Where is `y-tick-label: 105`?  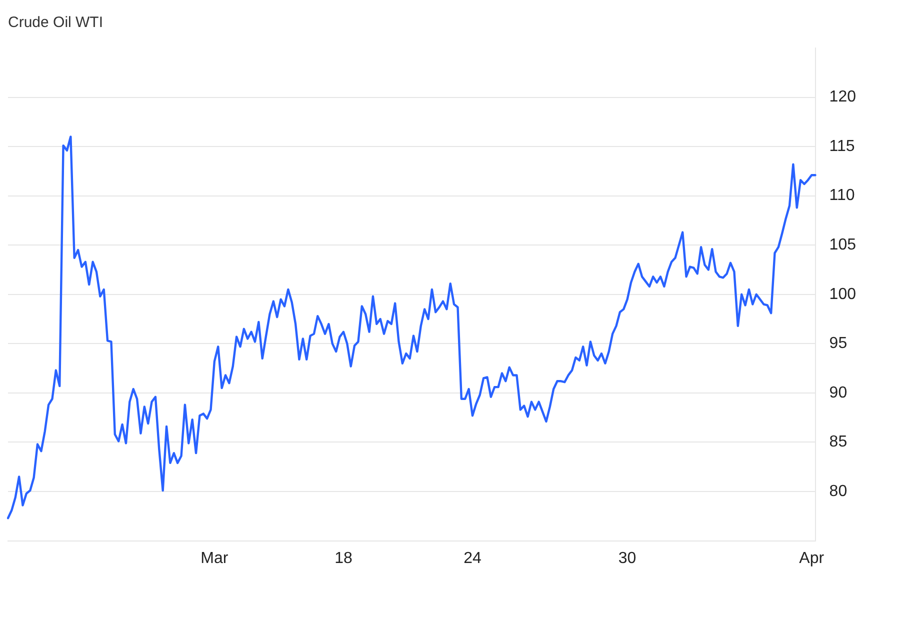
y-tick-label: 105 is located at coordinates (842, 245).